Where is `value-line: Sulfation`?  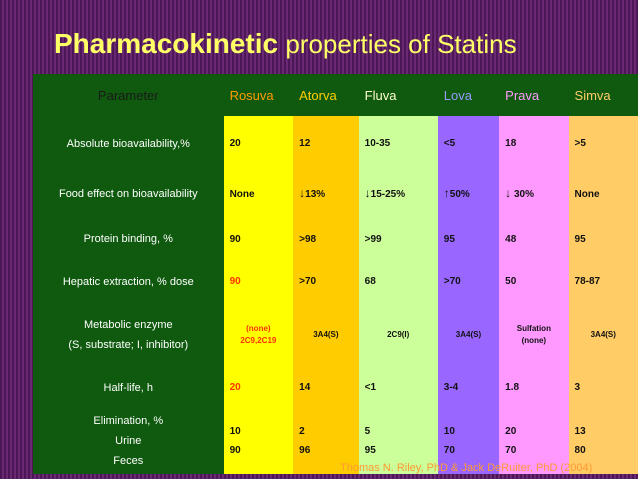 value-line: Sulfation is located at coordinates (533, 328).